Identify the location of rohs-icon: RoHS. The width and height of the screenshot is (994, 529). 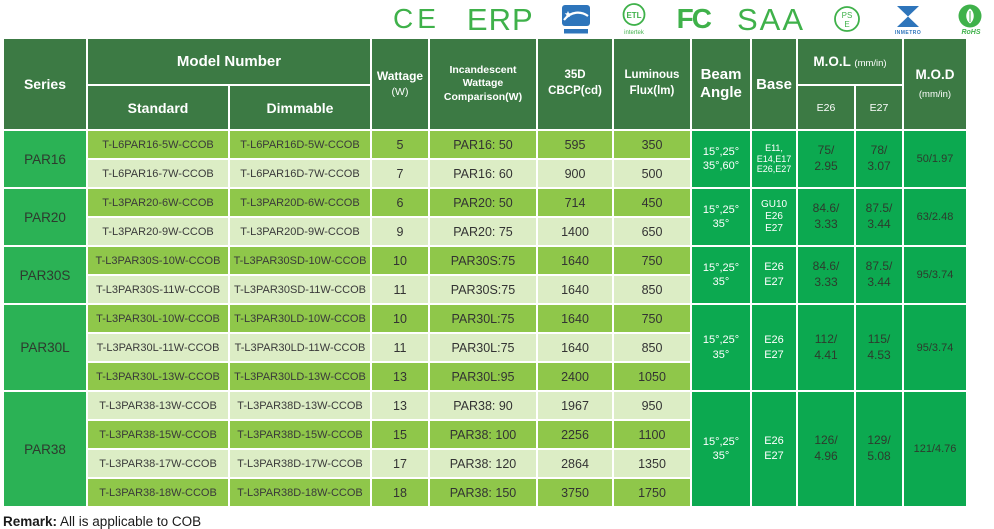
(970, 20).